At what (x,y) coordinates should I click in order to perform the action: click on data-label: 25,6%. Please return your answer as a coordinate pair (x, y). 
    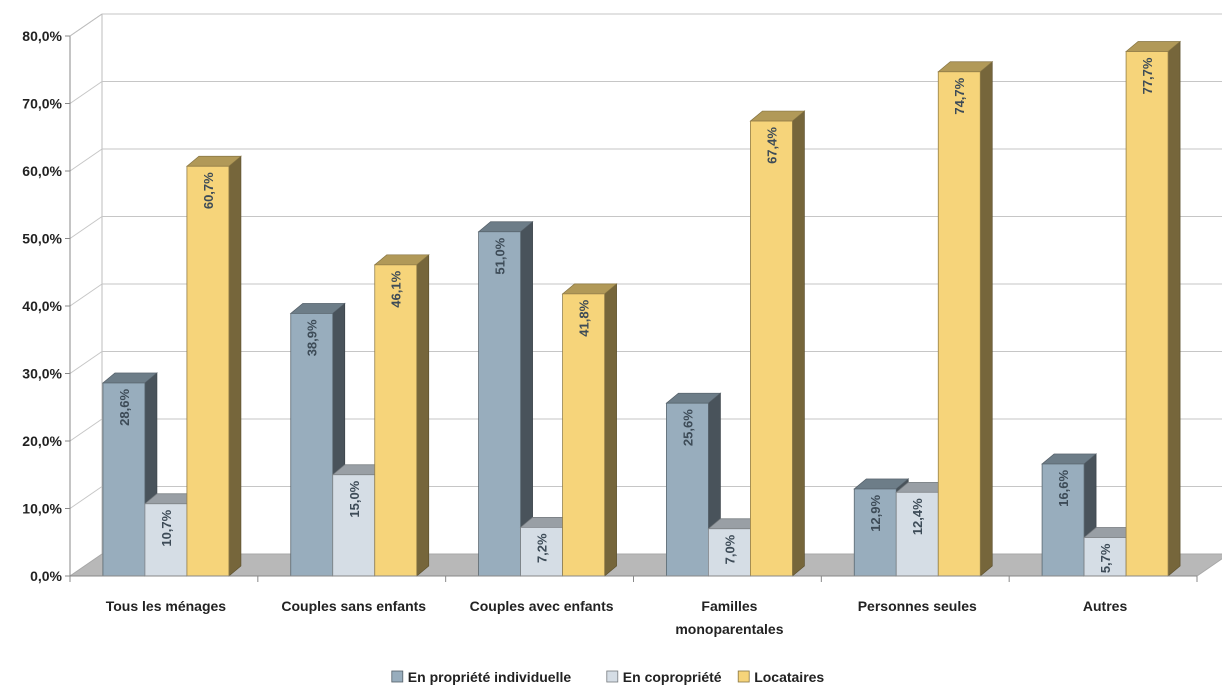
    Looking at the image, I should click on (687, 427).